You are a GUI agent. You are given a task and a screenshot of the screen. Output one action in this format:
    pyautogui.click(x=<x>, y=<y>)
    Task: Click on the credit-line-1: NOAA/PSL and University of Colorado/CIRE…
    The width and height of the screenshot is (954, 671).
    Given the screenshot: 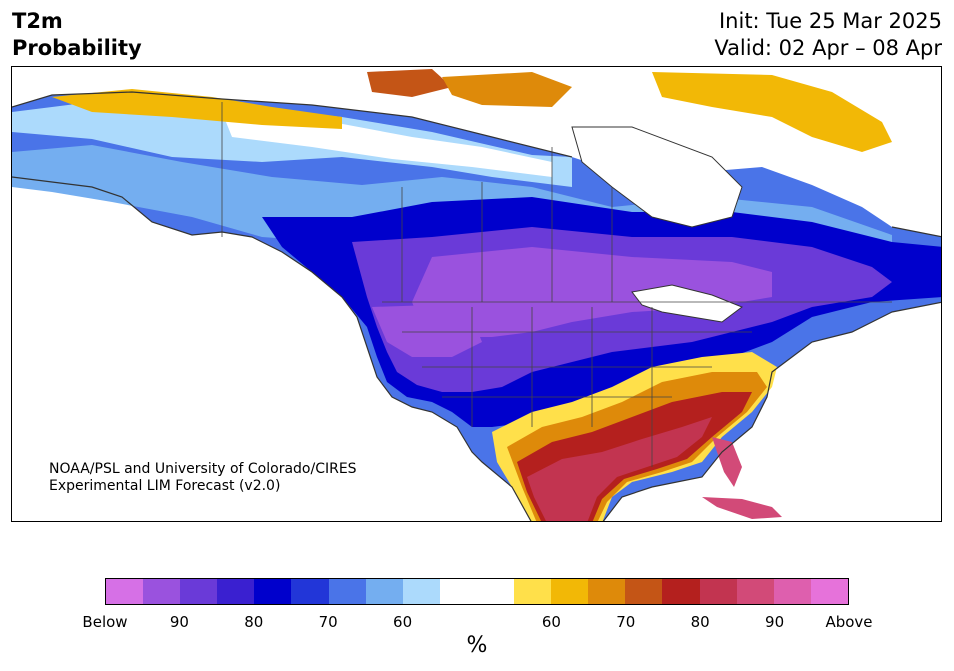 What is the action you would take?
    pyautogui.click(x=203, y=469)
    